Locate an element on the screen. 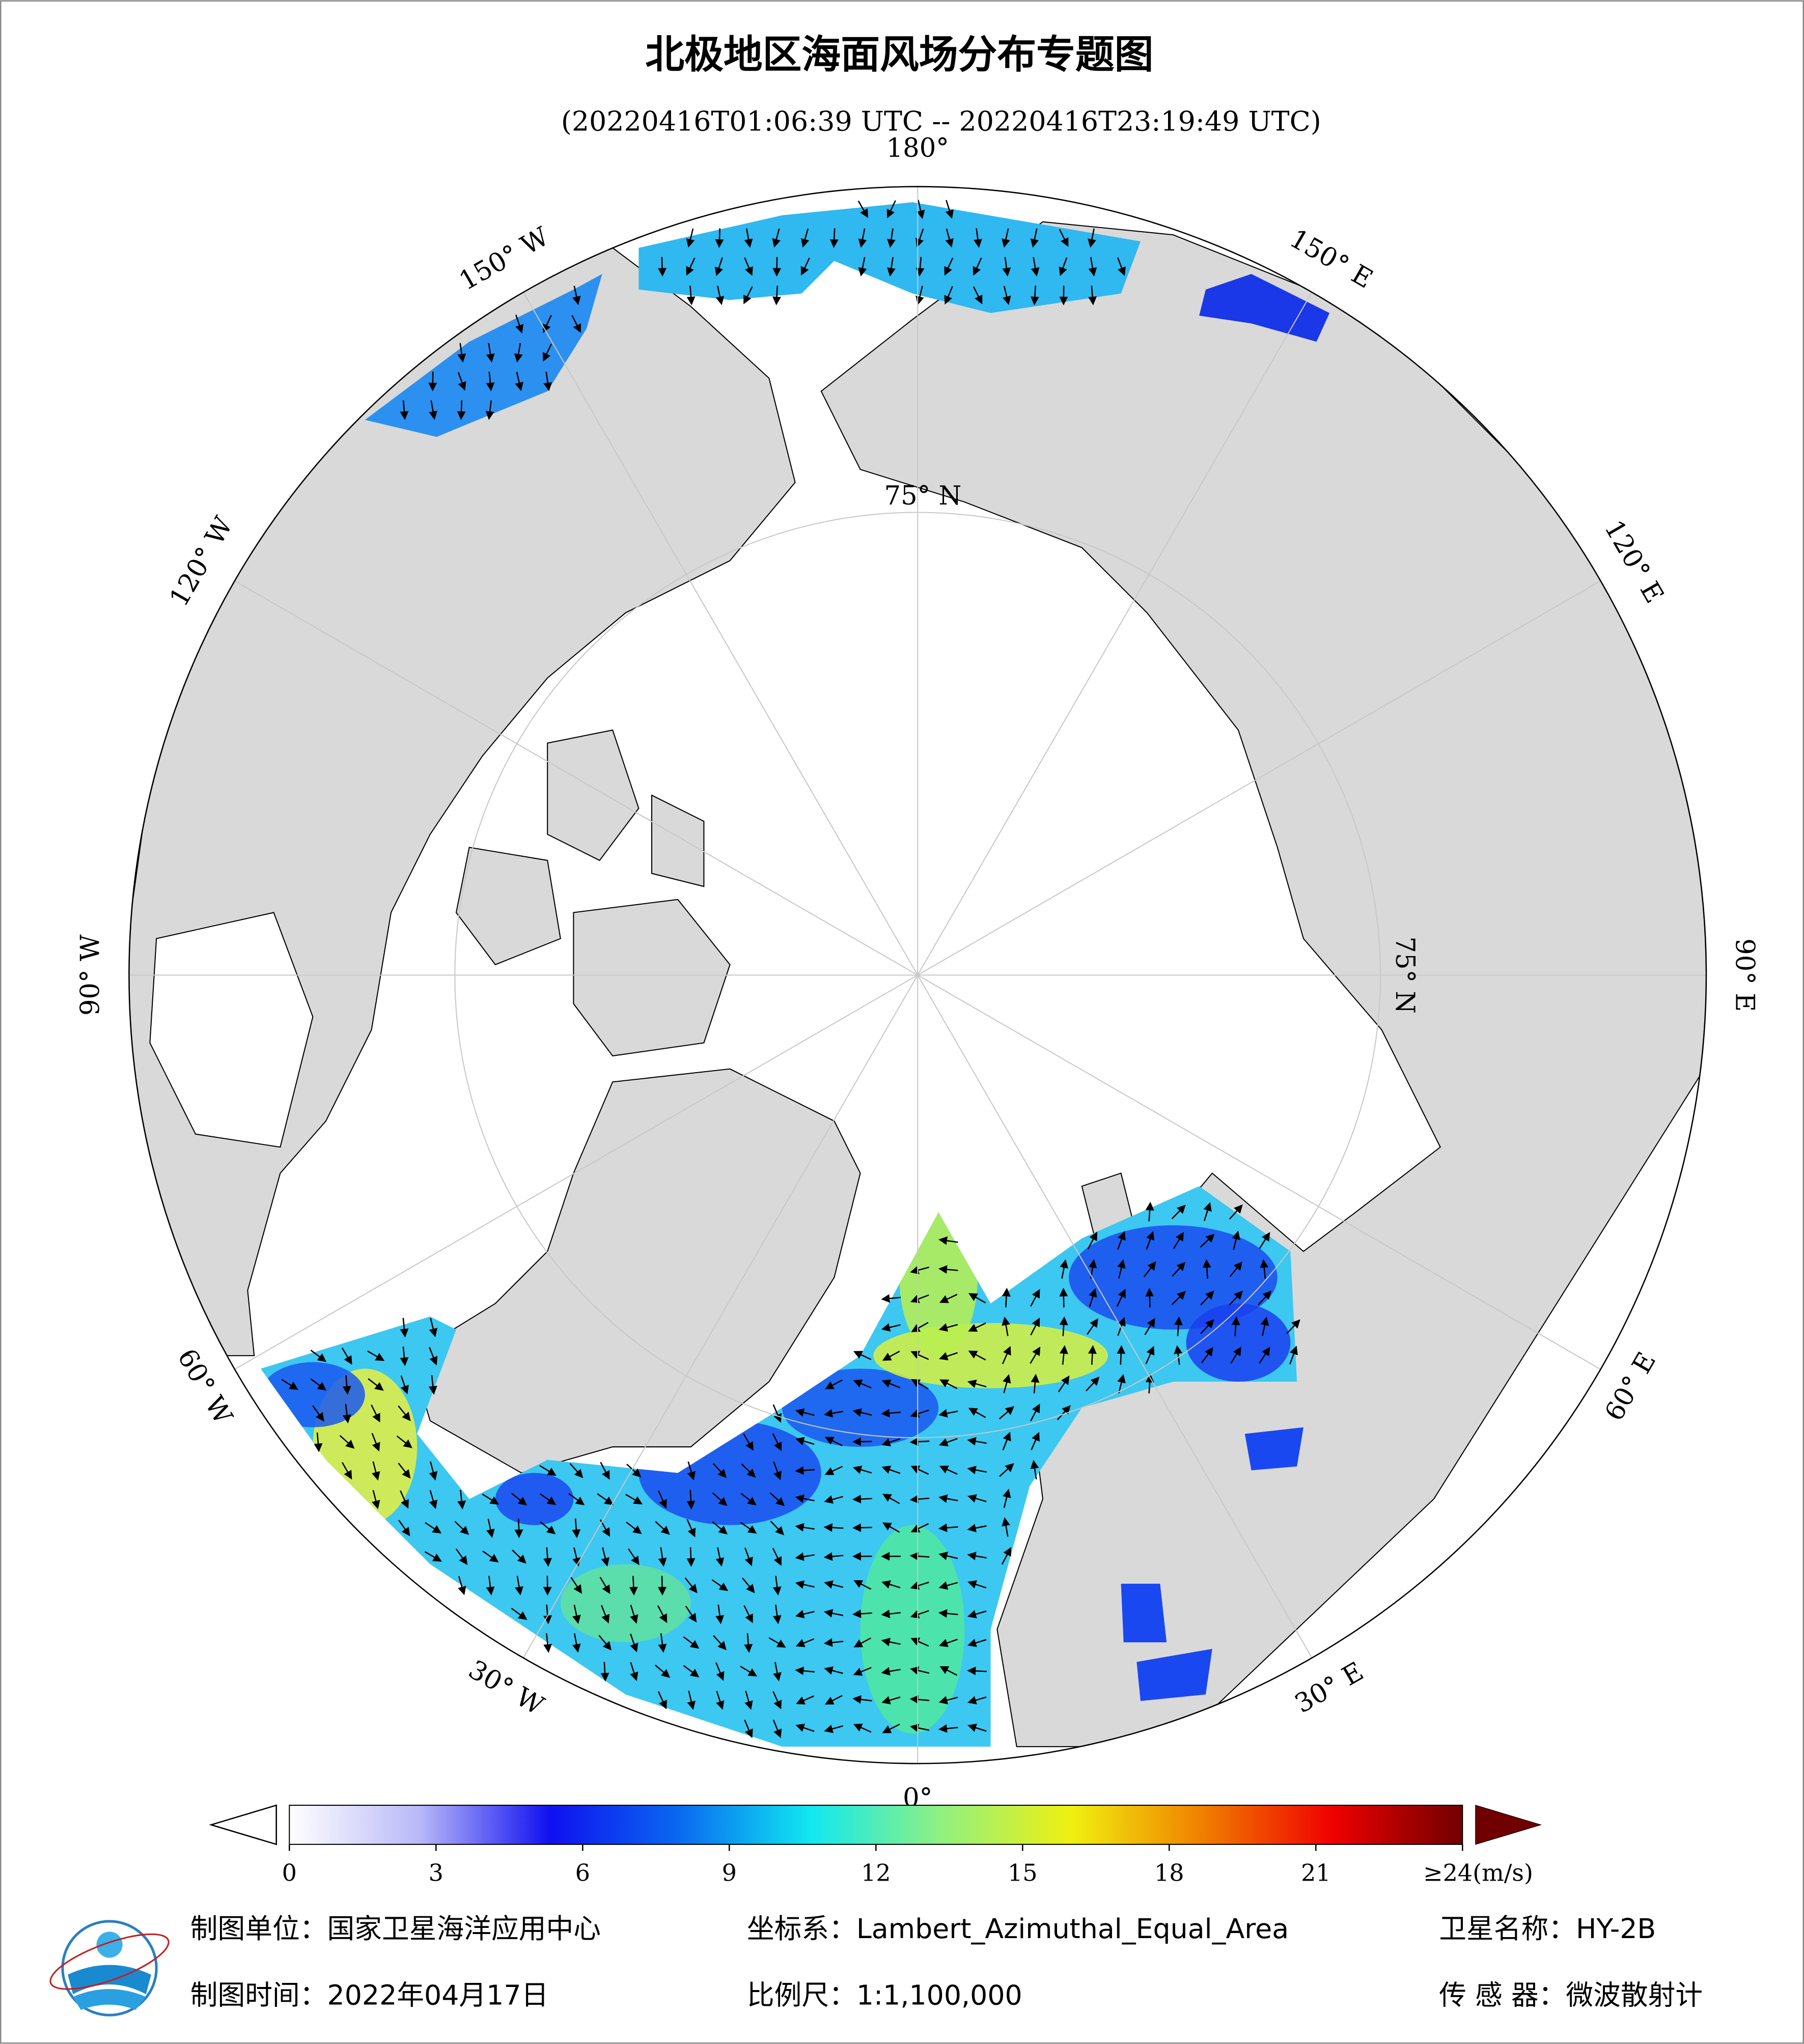 This screenshot has height=2044, width=1804. latitude-label: 75° N is located at coordinates (1405, 975).